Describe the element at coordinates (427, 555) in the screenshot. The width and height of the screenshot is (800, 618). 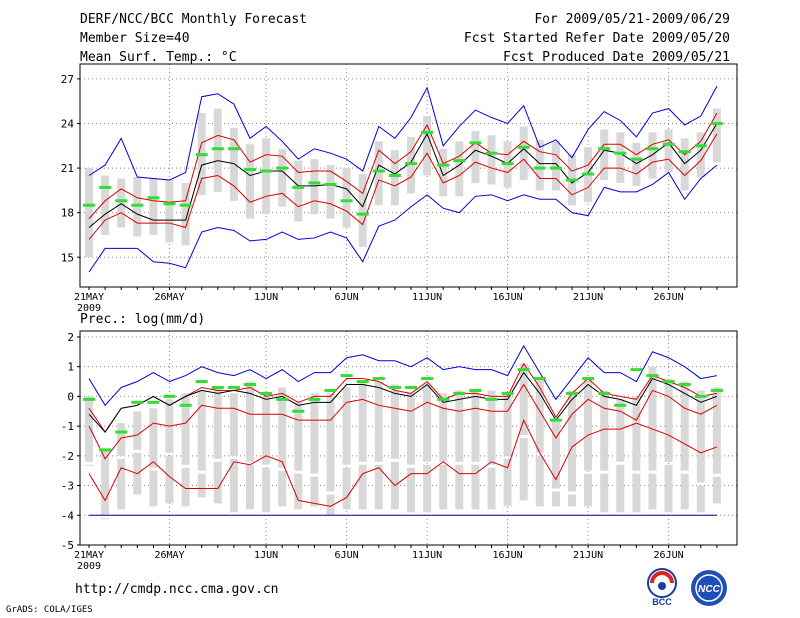
I see `x-tick-label: 11JUN` at that location.